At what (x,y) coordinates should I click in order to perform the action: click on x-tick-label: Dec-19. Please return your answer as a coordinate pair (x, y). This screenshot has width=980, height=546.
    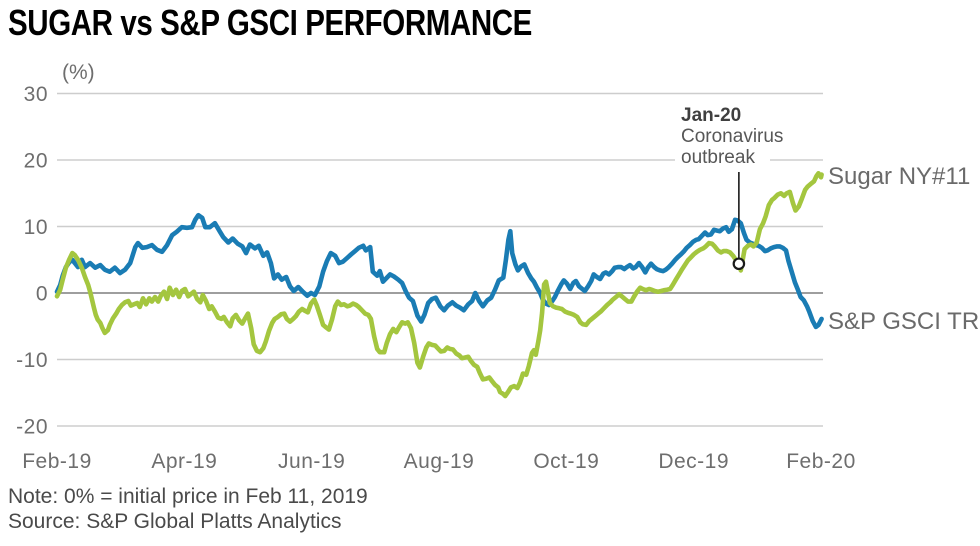
    Looking at the image, I should click on (693, 461).